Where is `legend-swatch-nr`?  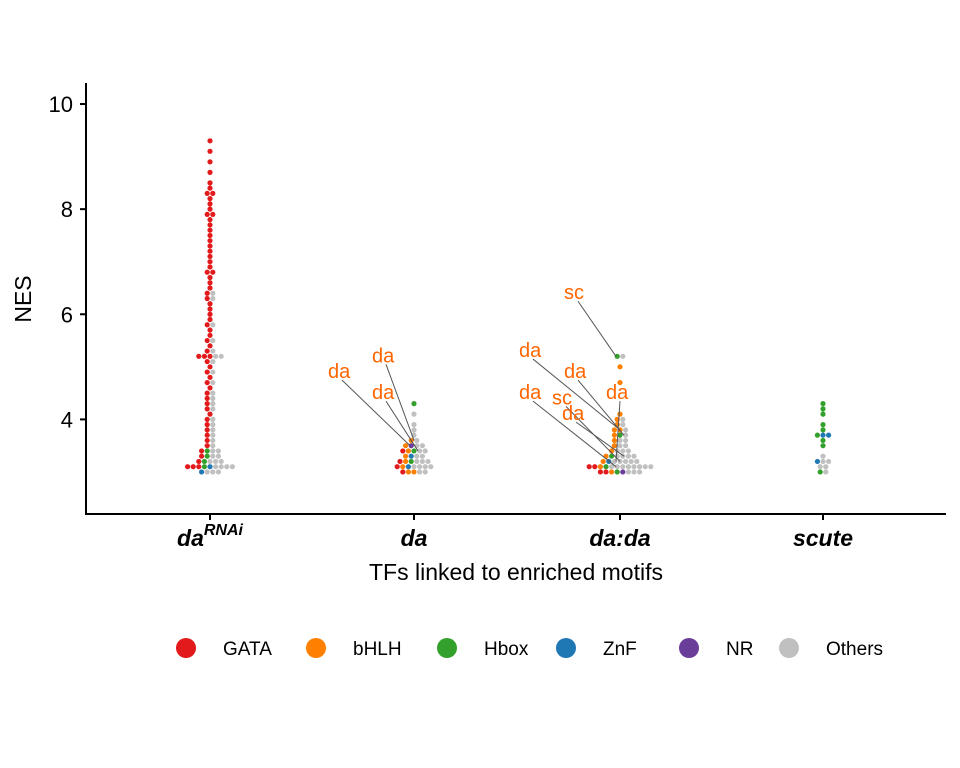 legend-swatch-nr is located at coordinates (689, 648).